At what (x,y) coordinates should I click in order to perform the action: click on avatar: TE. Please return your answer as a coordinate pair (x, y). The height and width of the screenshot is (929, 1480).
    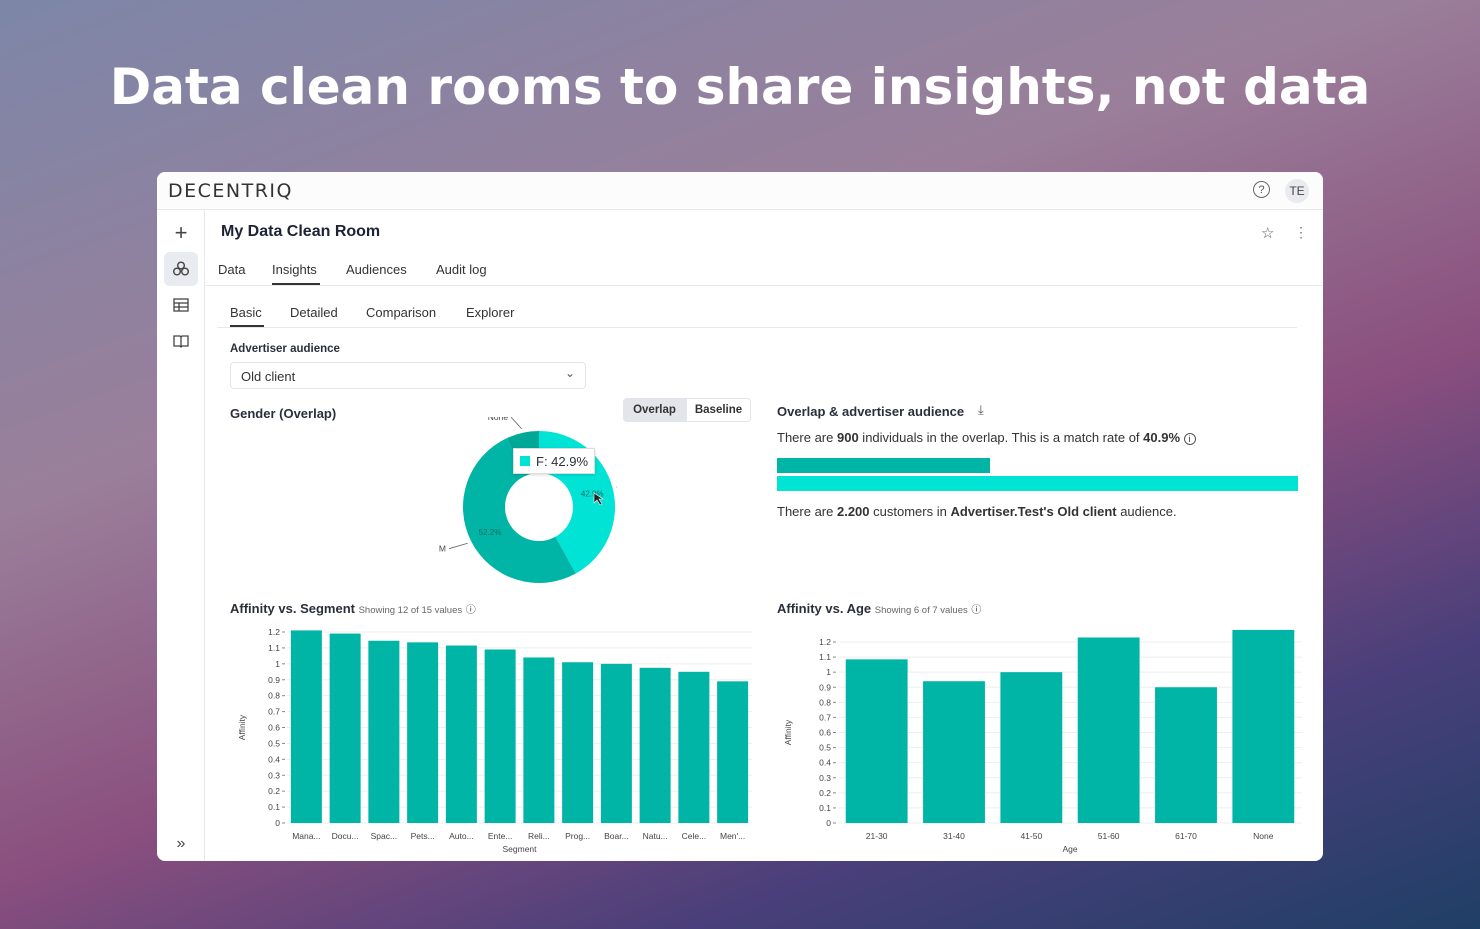
    Looking at the image, I should click on (1297, 191).